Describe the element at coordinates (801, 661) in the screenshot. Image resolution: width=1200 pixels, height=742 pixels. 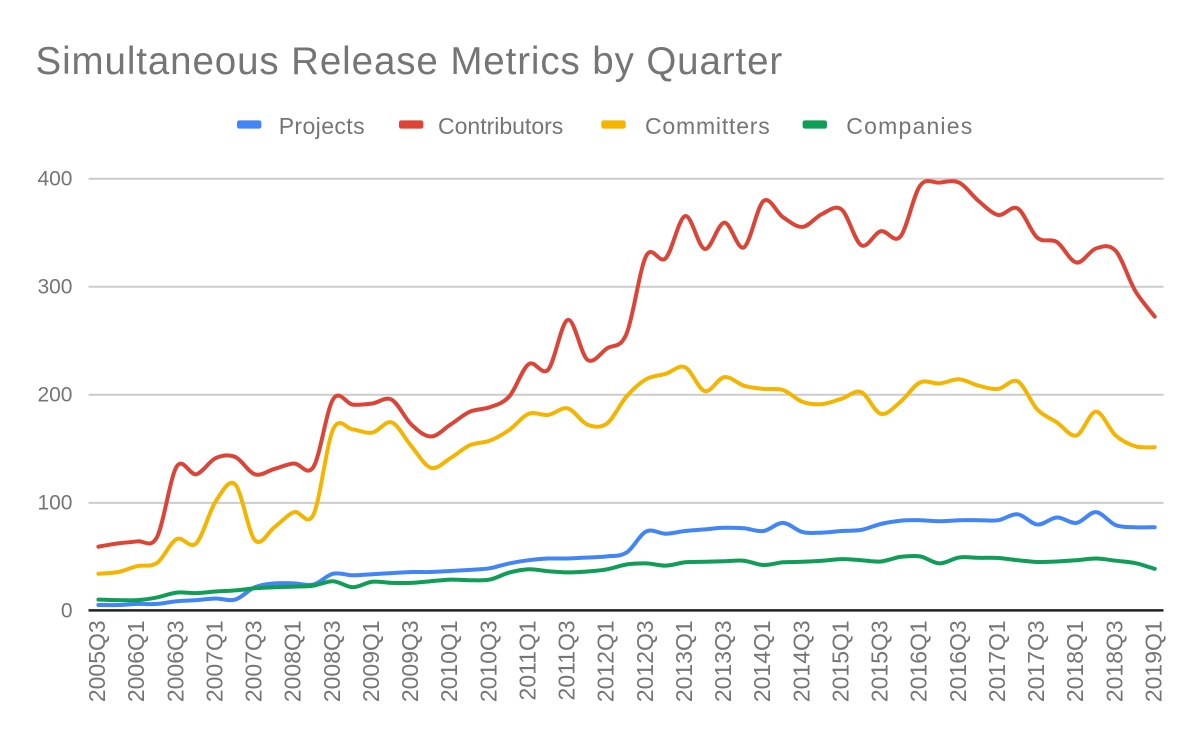
I see `svg-text: 2014Q3` at that location.